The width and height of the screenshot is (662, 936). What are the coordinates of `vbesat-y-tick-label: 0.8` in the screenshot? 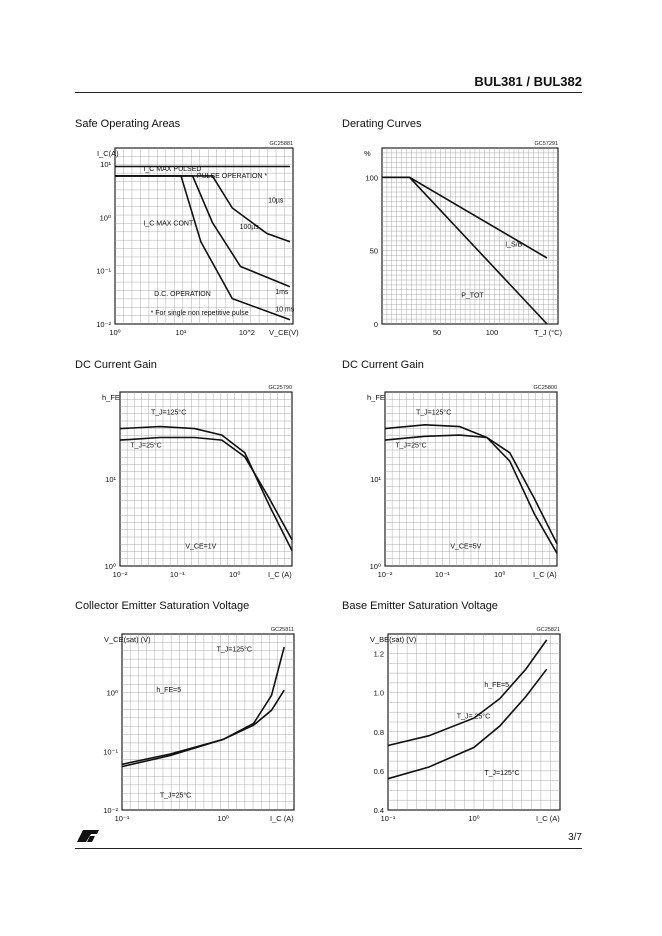 It's located at (379, 732).